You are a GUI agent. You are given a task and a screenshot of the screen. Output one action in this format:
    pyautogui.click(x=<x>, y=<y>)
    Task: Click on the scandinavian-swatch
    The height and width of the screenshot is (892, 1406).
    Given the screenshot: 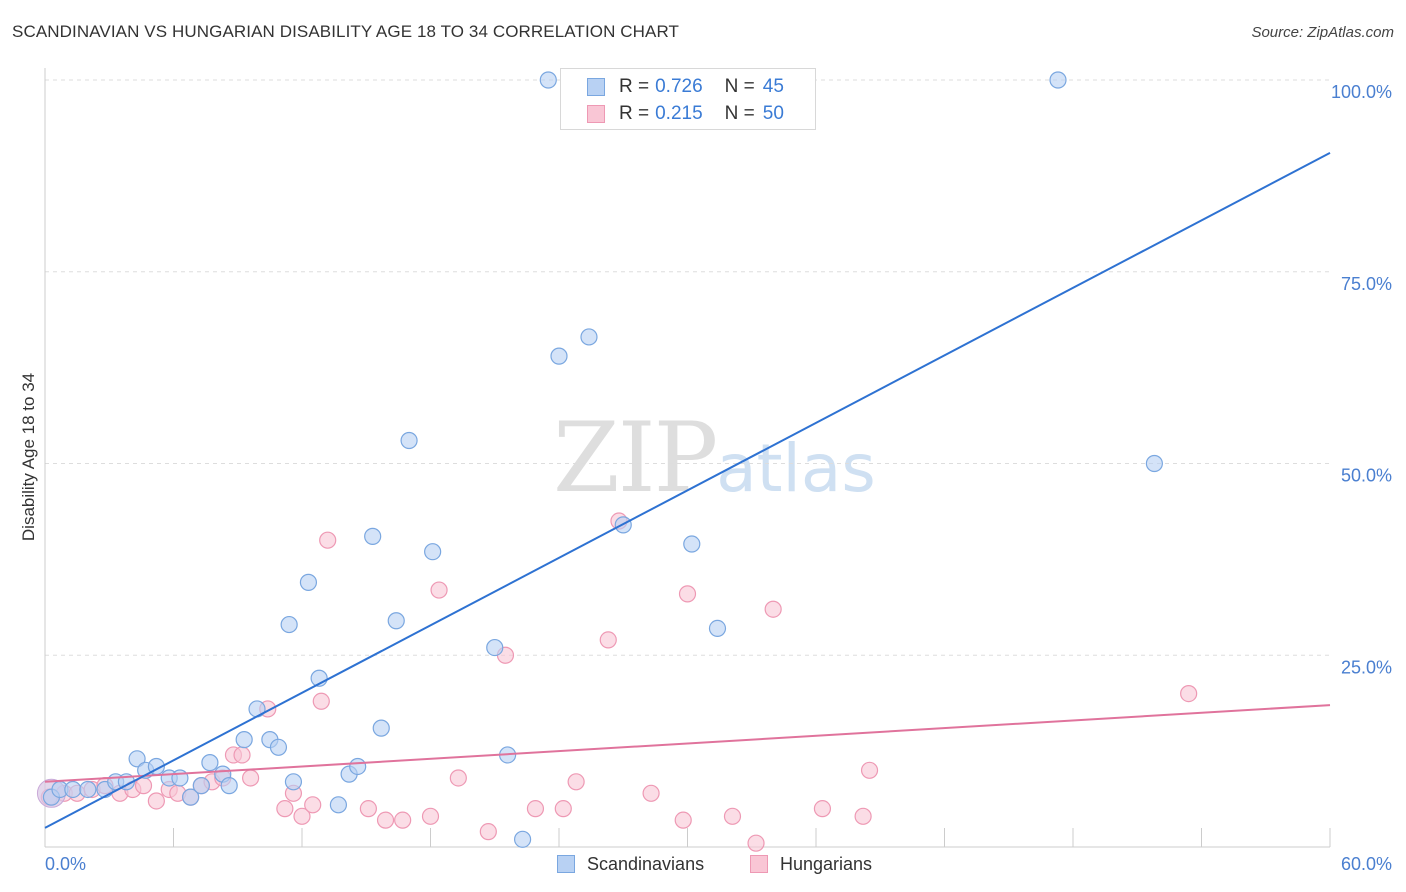 What is the action you would take?
    pyautogui.click(x=596, y=87)
    